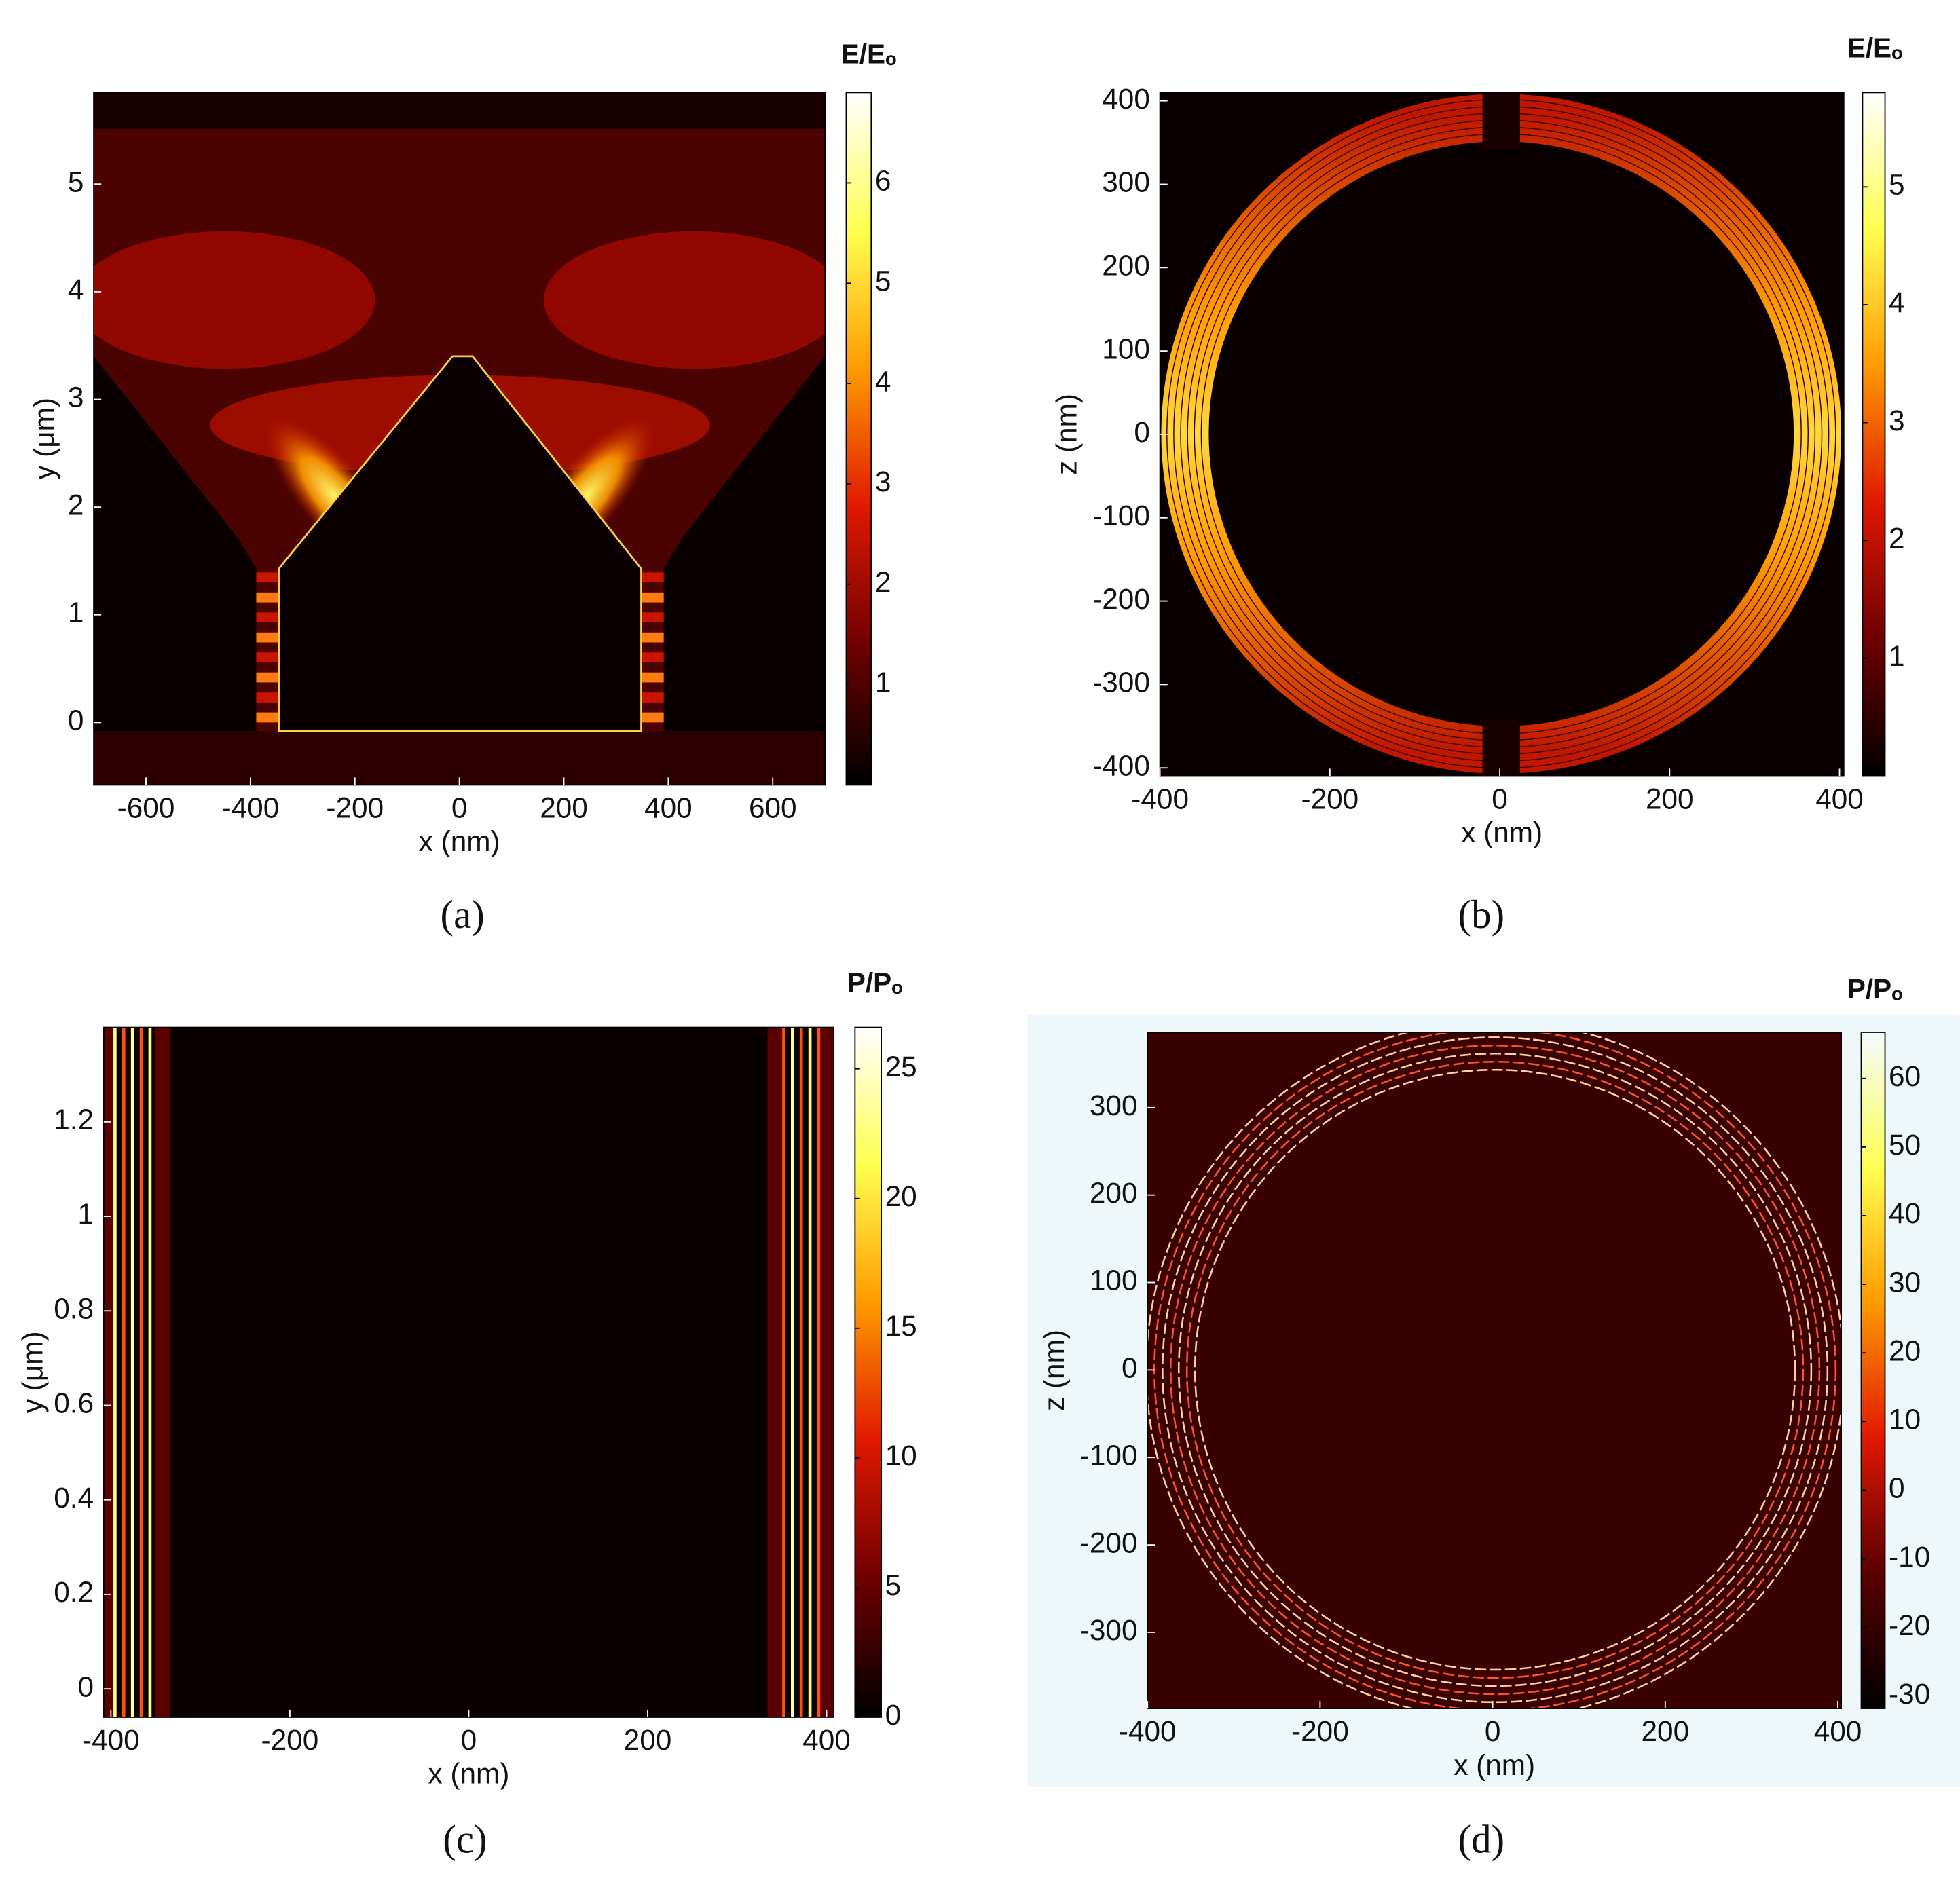 This screenshot has width=1960, height=1891. Describe the element at coordinates (1126, 99) in the screenshot. I see `y-tick-label: 400` at that location.